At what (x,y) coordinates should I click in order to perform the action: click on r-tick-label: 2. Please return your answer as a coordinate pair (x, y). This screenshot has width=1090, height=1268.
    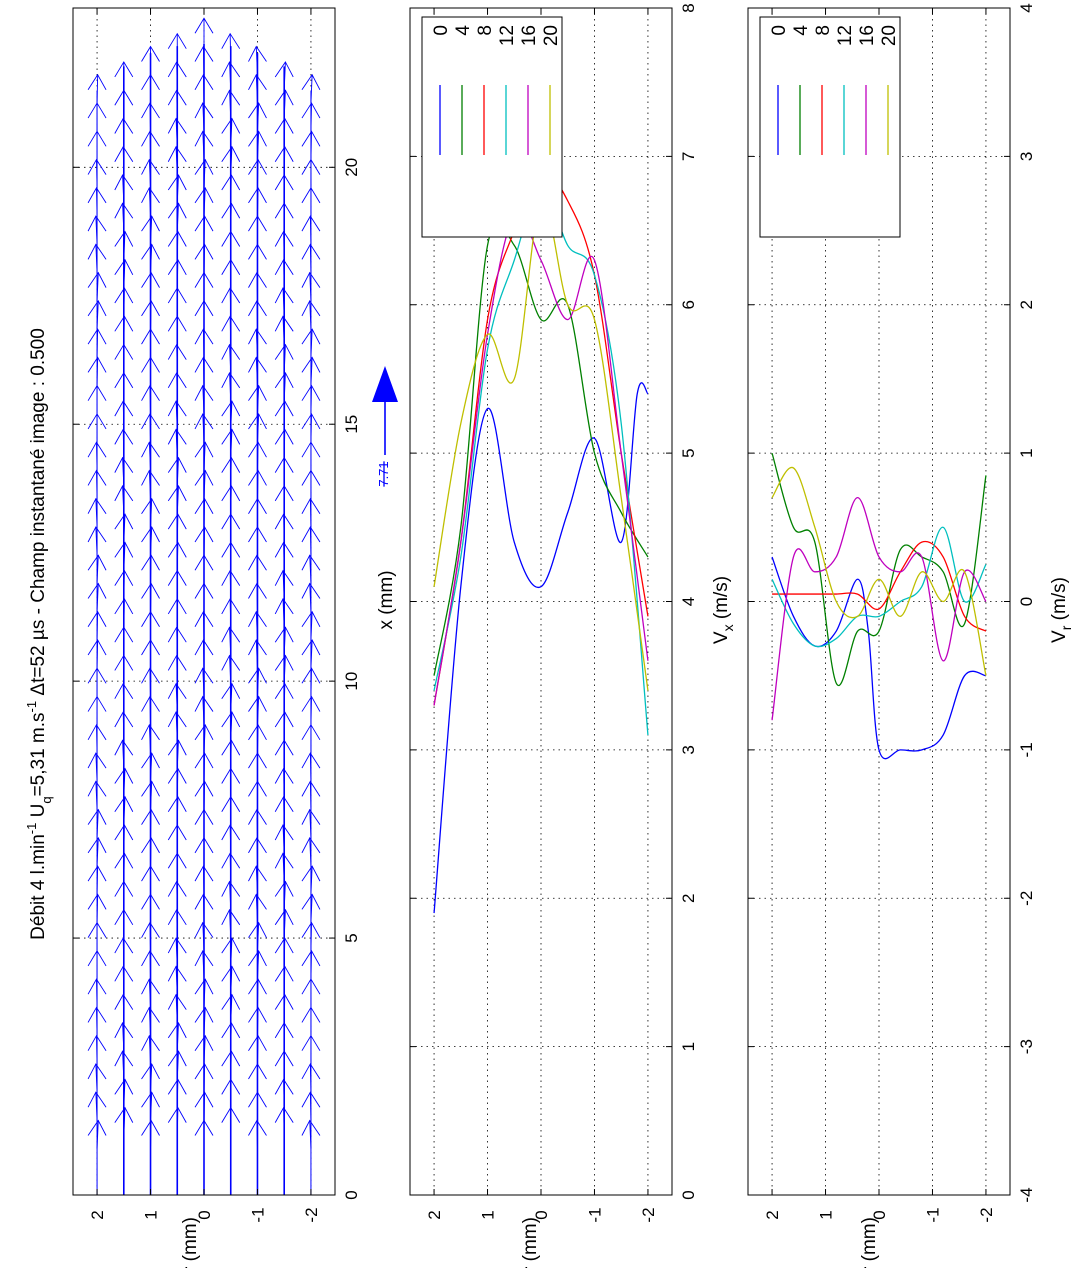
    Looking at the image, I should click on (434, 1214).